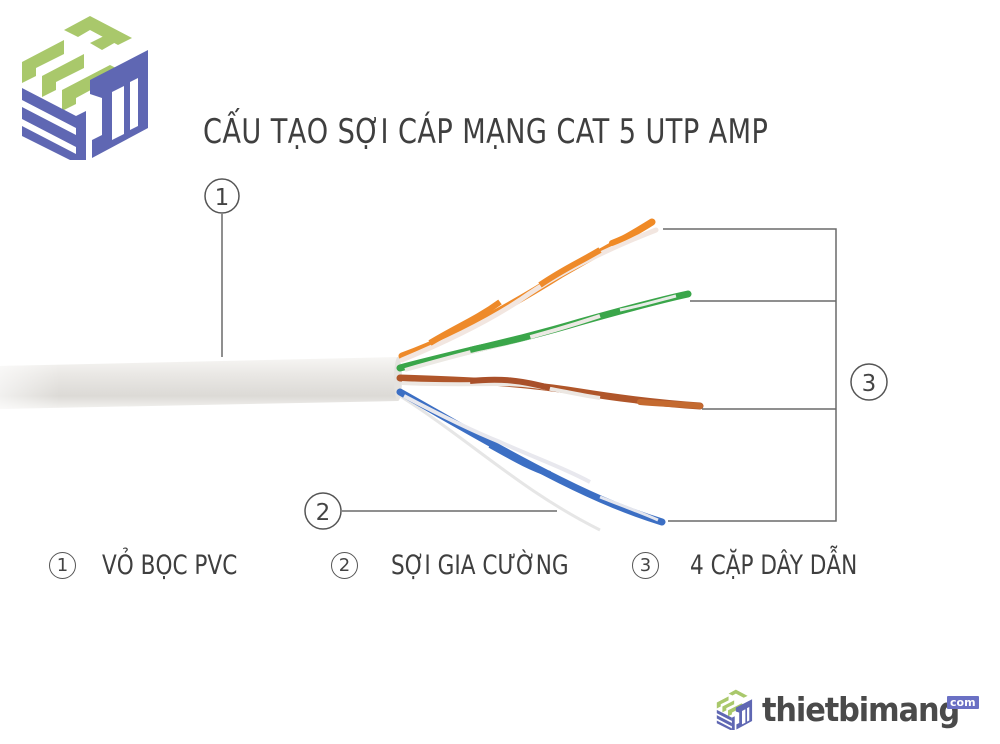 This screenshot has width=1000, height=744. I want to click on pvc-jacket, so click(201, 383).